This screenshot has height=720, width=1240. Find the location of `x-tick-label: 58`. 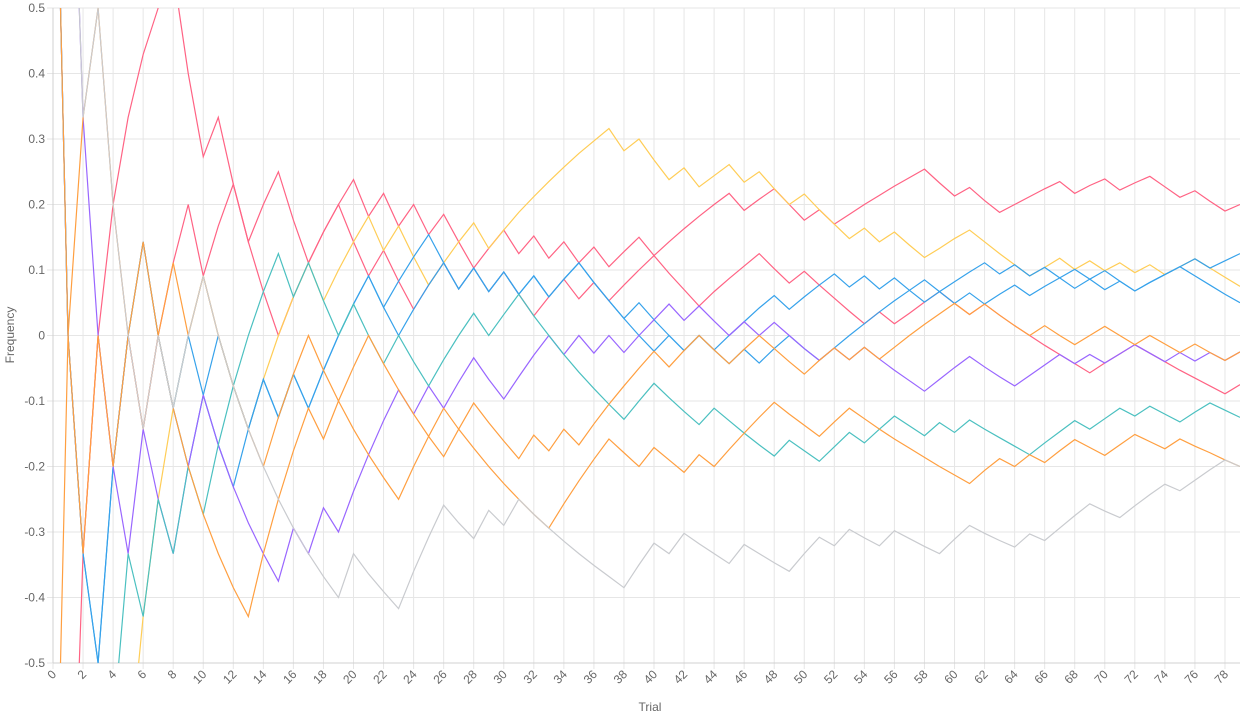

x-tick-label: 58 is located at coordinates (921, 677).